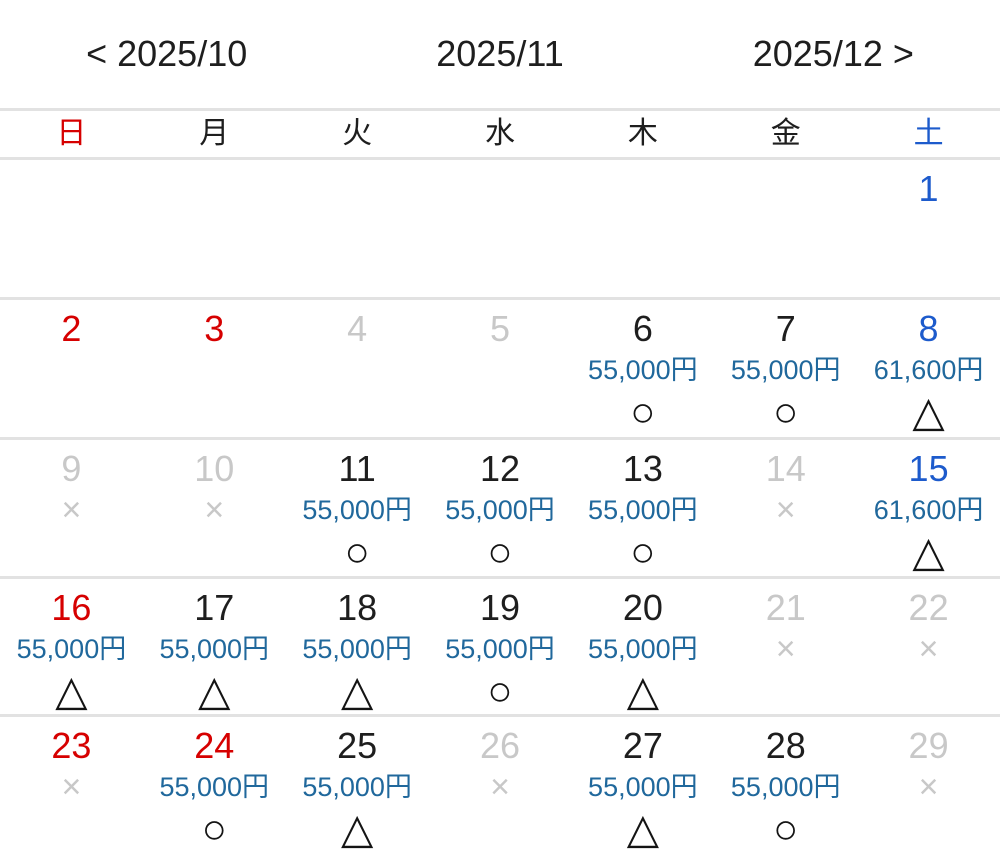 The image size is (1000, 852). I want to click on day-cell: 2, so click(71, 368).